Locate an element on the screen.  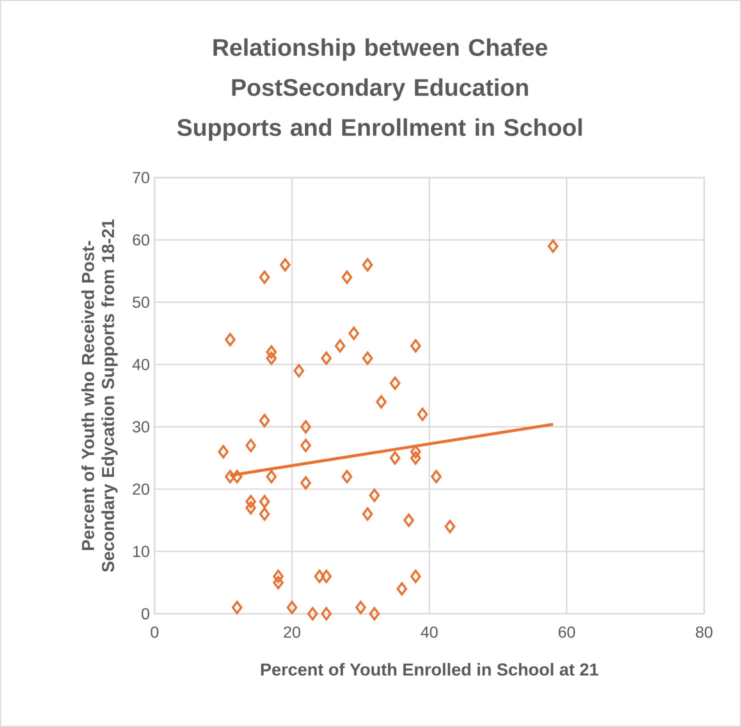
y-tick-label: 60 is located at coordinates (141, 240).